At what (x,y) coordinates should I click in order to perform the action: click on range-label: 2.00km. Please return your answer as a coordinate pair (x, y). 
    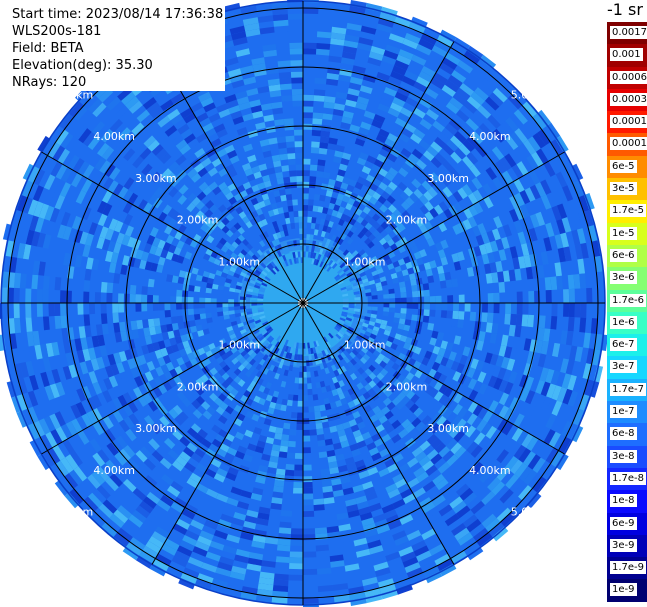
    Looking at the image, I should click on (407, 220).